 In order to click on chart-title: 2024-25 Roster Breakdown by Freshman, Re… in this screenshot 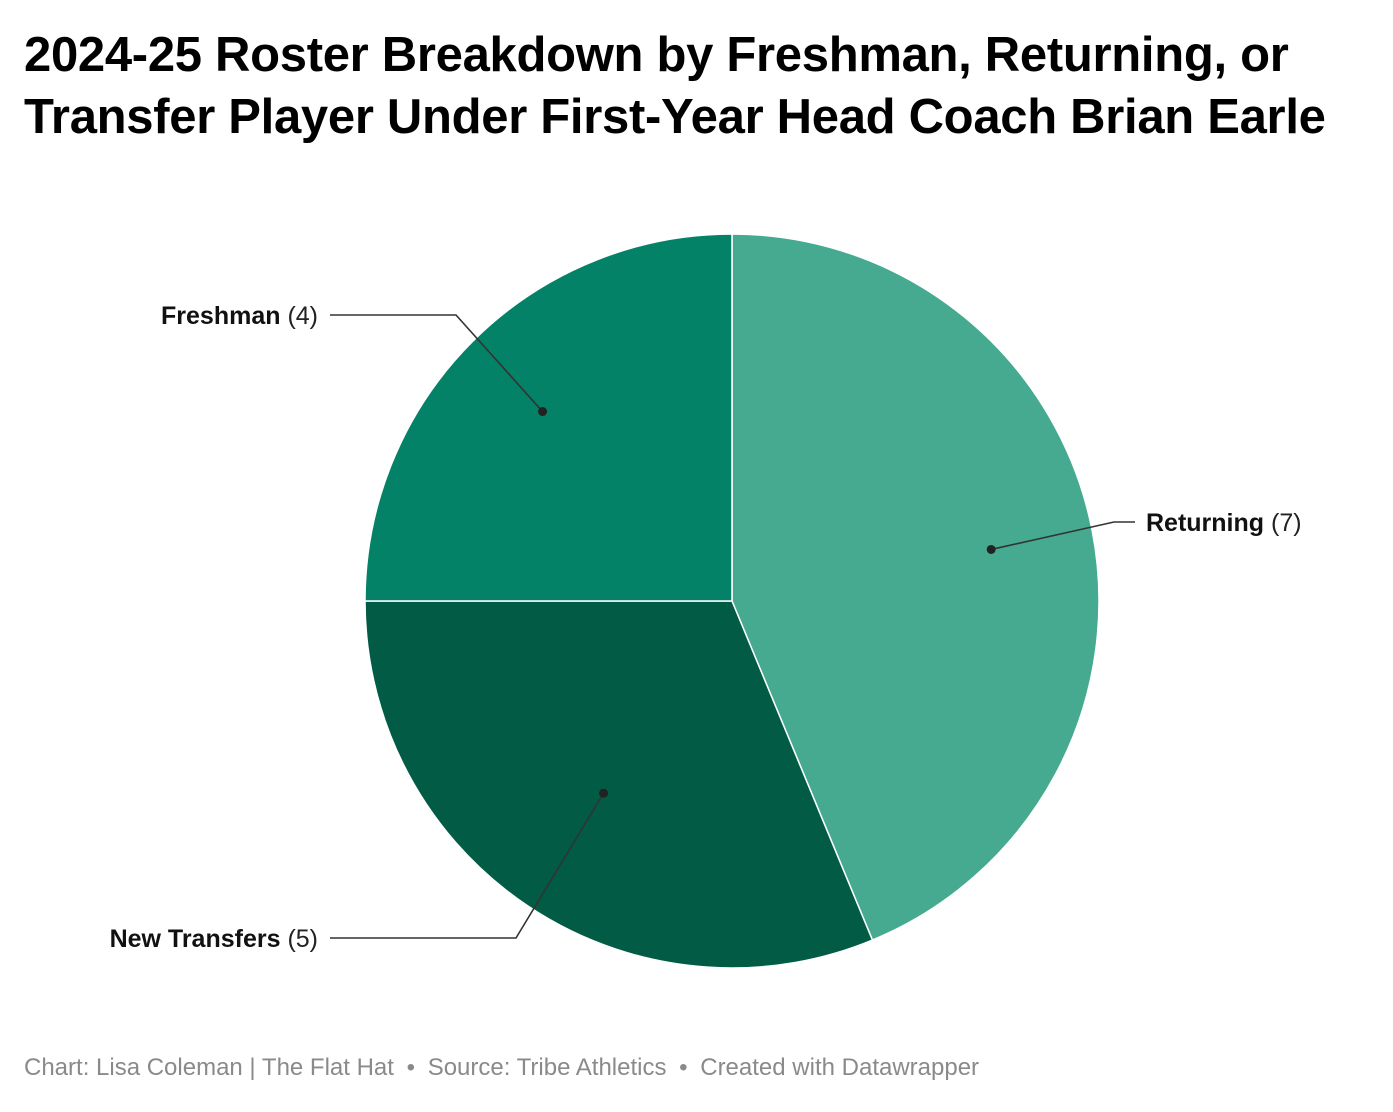, I will do `click(675, 86)`.